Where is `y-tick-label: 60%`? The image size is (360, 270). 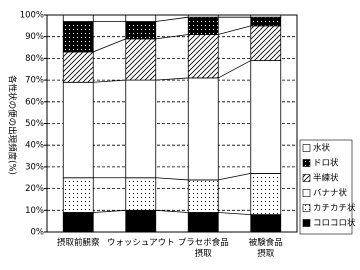 y-tick-label: 60% is located at coordinates (34, 102).